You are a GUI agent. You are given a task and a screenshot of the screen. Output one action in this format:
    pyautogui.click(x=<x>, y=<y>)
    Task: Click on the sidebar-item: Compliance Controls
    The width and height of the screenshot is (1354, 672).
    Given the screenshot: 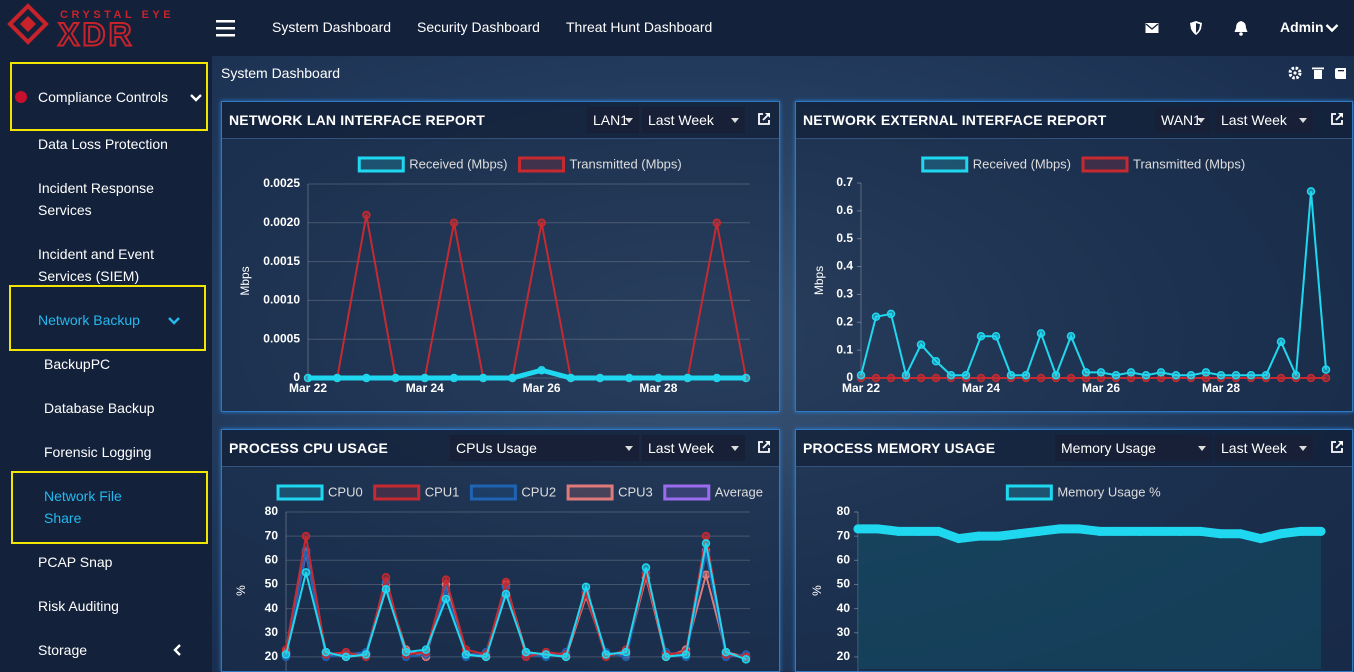 What is the action you would take?
    pyautogui.click(x=103, y=97)
    